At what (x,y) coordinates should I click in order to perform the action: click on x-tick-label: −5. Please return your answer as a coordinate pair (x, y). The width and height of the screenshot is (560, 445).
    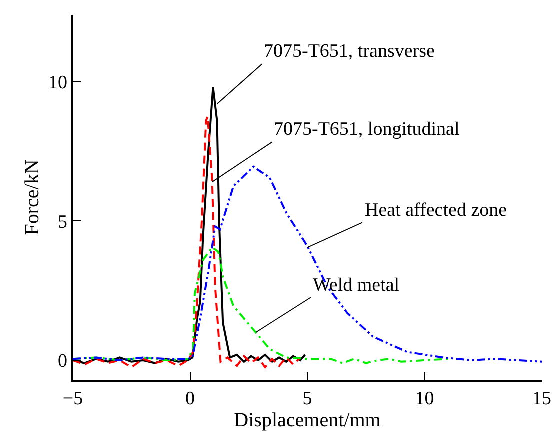
    Looking at the image, I should click on (73, 399).